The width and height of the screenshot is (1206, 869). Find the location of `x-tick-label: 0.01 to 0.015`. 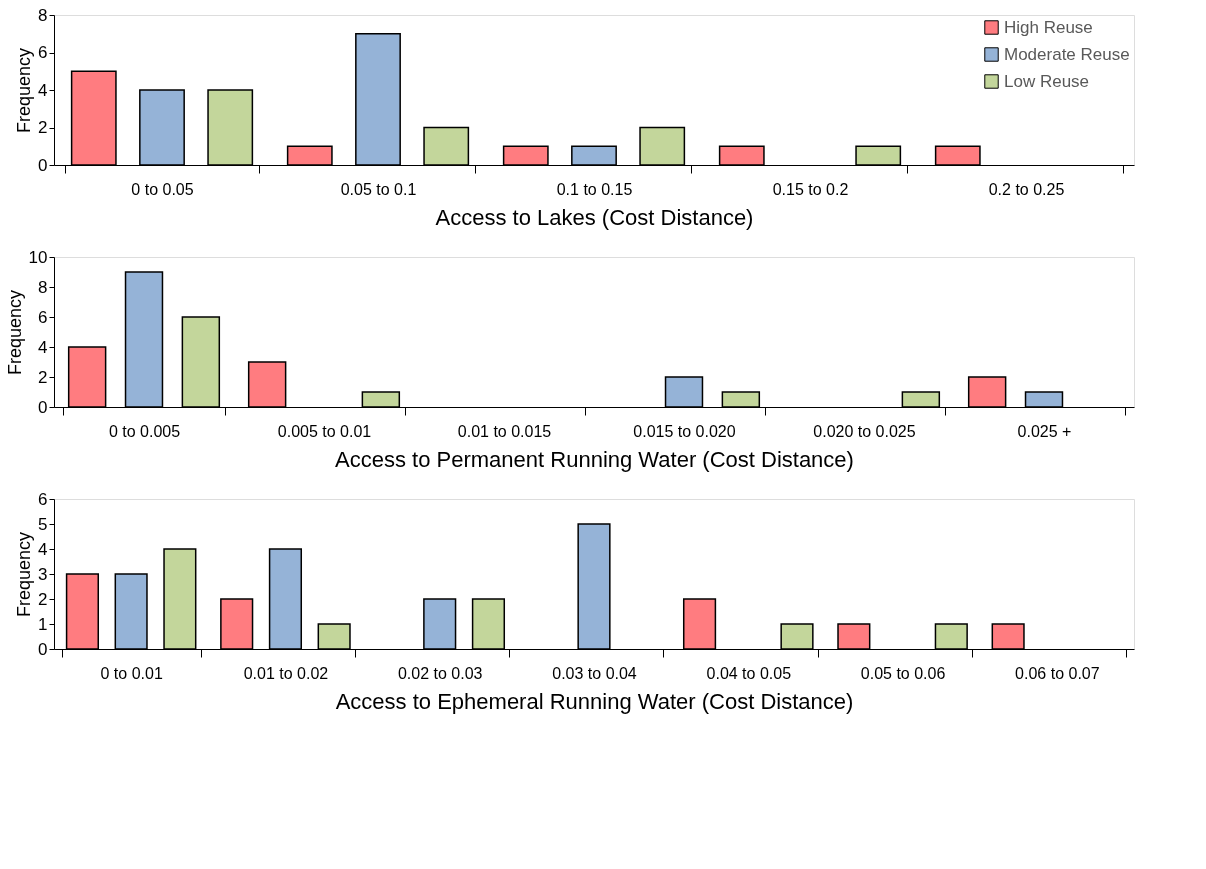

x-tick-label: 0.01 to 0.015 is located at coordinates (504, 431).